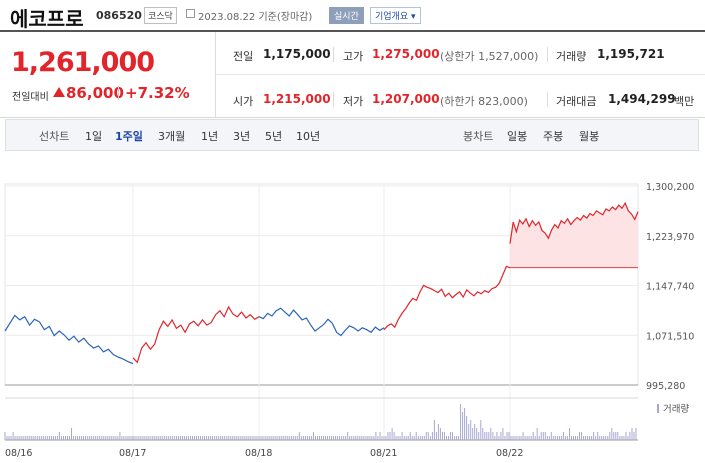 The height and width of the screenshot is (463, 705). What do you see at coordinates (553, 136) in the screenshot?
I see `candle-weekly: 주봉` at bounding box center [553, 136].